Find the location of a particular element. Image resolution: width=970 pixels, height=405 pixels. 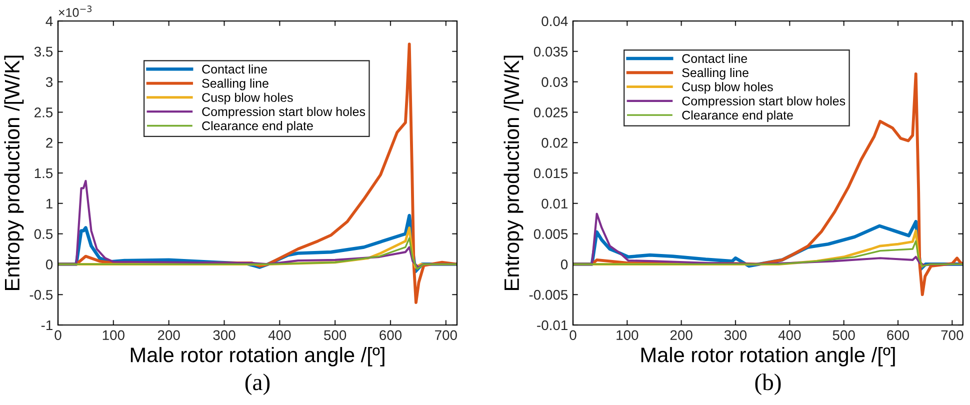

y-tick-label: 2.5 is located at coordinates (43, 113).